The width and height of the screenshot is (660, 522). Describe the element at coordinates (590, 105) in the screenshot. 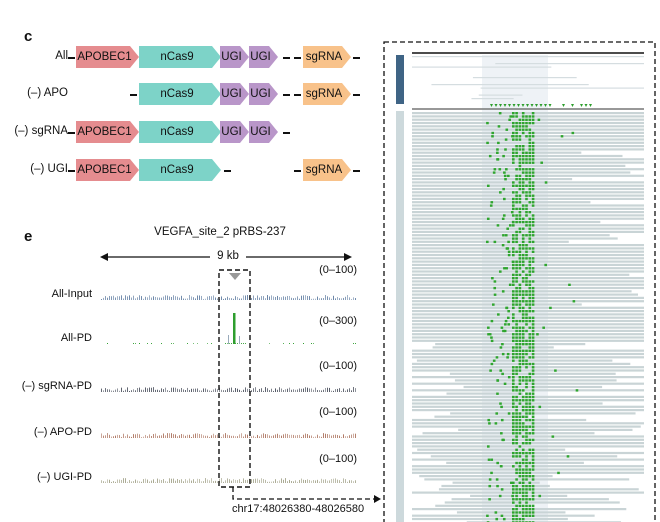

I see `mutation-marker-icon` at that location.